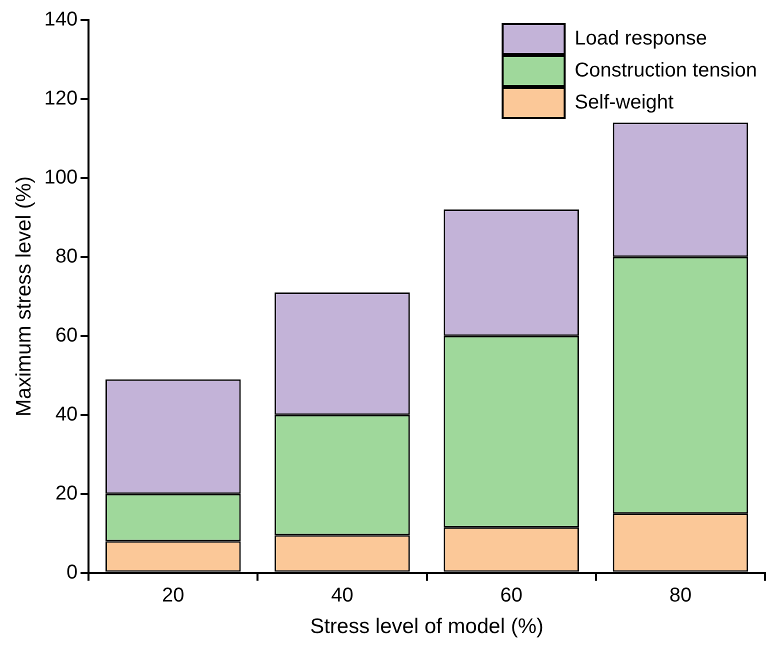 The width and height of the screenshot is (773, 648). Describe the element at coordinates (66, 493) in the screenshot. I see `y-tick-label: 20` at that location.